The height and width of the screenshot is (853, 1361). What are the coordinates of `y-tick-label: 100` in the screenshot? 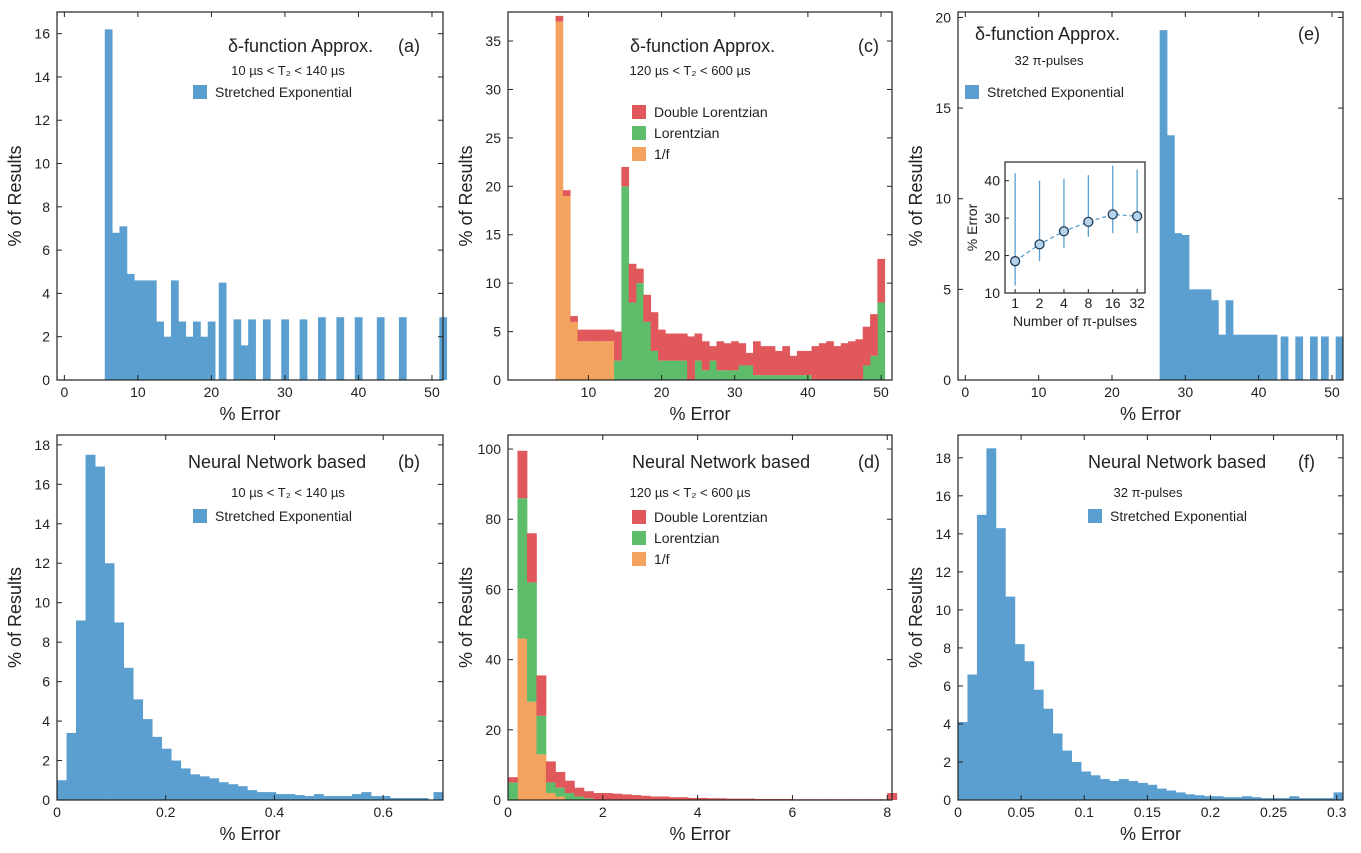 It's located at (490, 449).